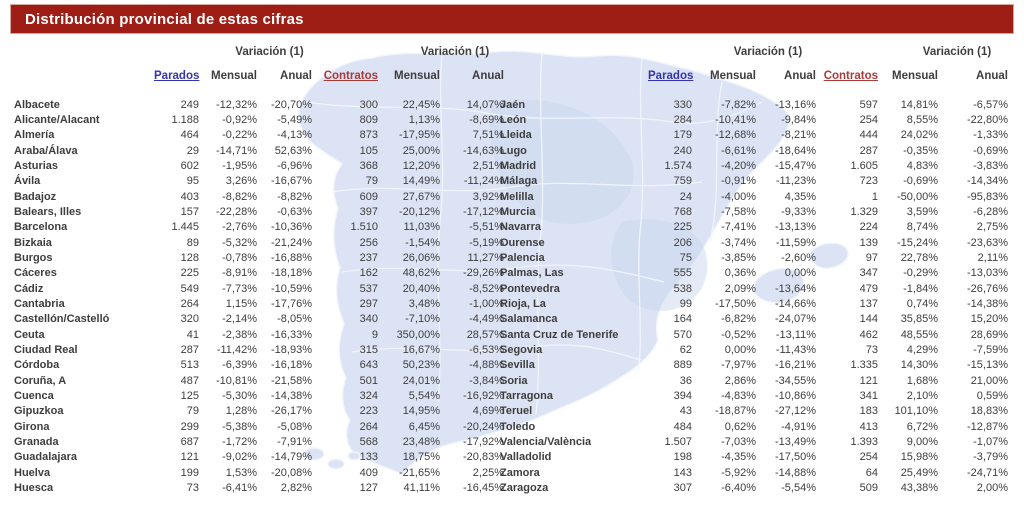  Describe the element at coordinates (795, 380) in the screenshot. I see `parados-anual-value: -34,55%` at that location.